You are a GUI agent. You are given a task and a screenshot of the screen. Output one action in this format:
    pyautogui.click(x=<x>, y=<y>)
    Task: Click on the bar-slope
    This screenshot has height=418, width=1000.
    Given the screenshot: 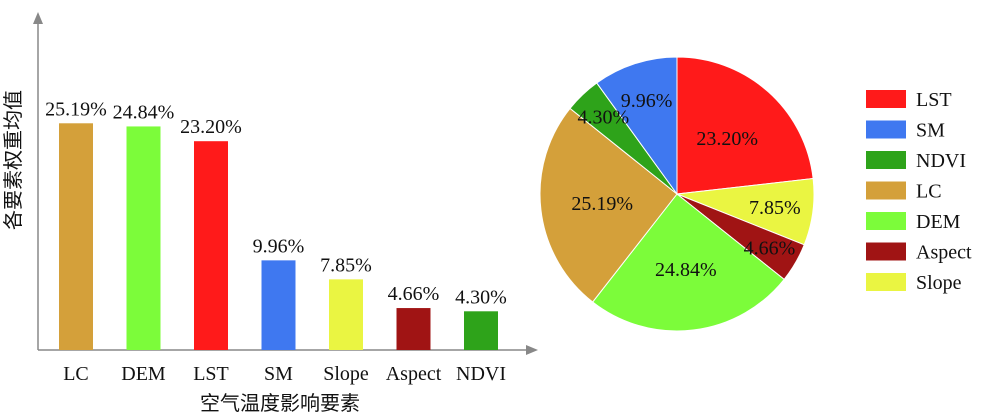 What is the action you would take?
    pyautogui.click(x=346, y=314)
    